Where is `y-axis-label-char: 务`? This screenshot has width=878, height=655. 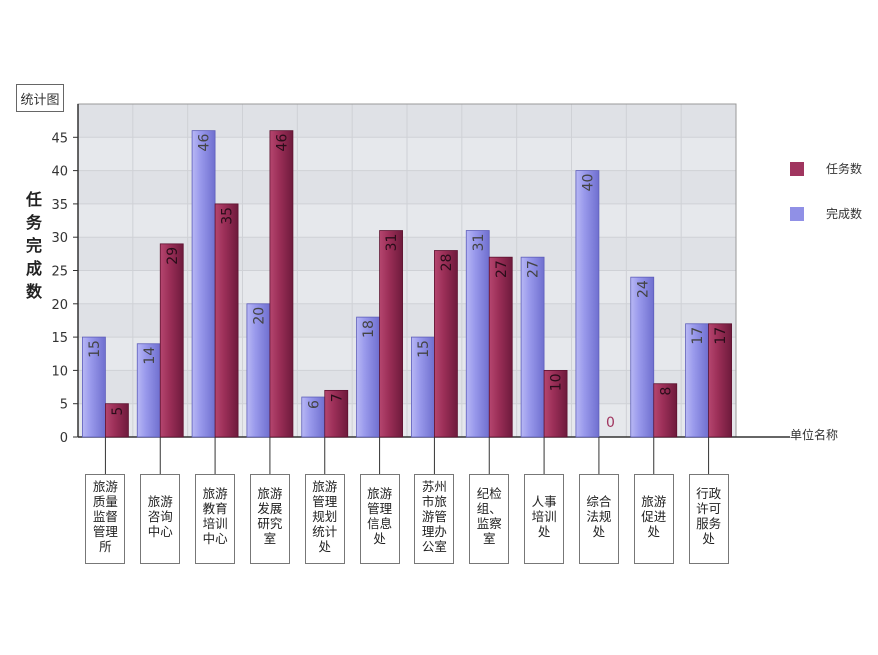 y-axis-label-char: 务 is located at coordinates (33, 222).